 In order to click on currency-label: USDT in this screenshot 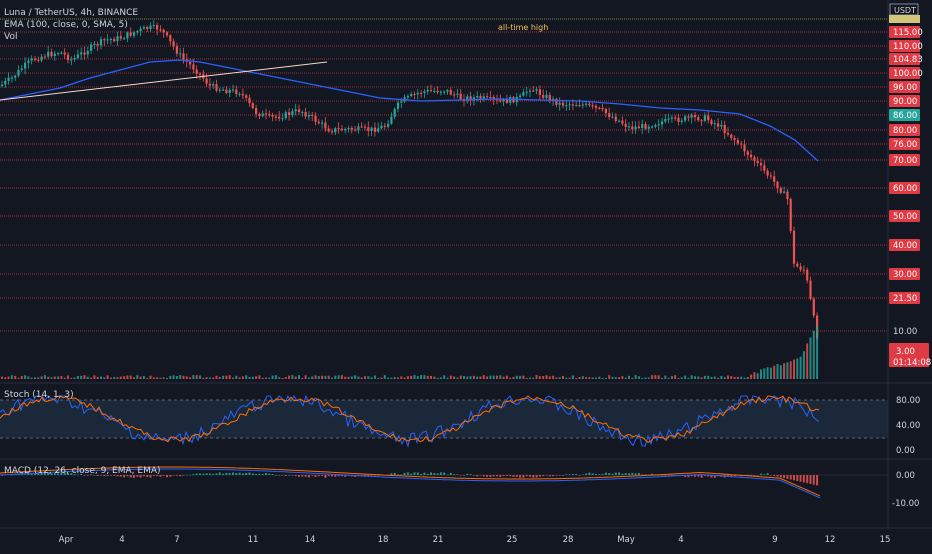, I will do `click(905, 10)`.